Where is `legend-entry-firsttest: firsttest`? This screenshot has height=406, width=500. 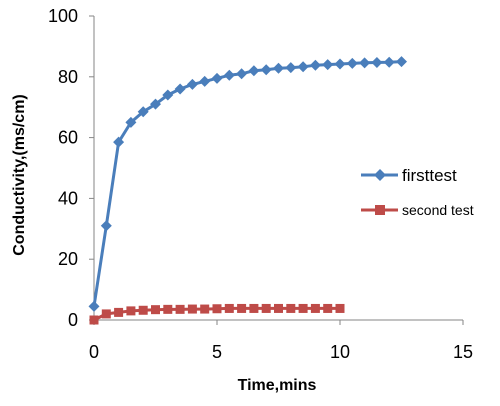 legend-entry-firsttest: firsttest is located at coordinates (409, 175).